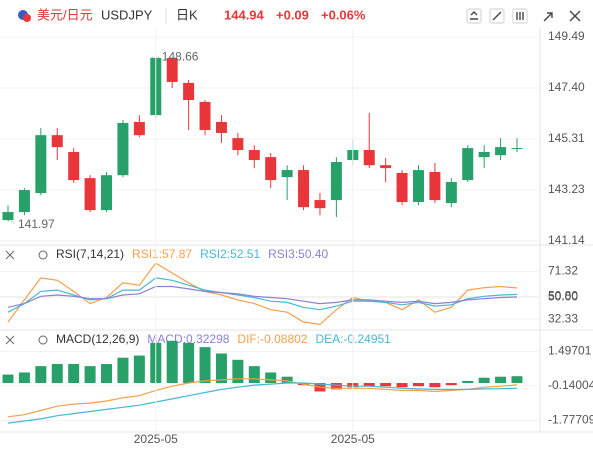 This screenshot has height=454, width=593. Describe the element at coordinates (566, 87) in the screenshot. I see `y-tick-label: 147.40` at that location.